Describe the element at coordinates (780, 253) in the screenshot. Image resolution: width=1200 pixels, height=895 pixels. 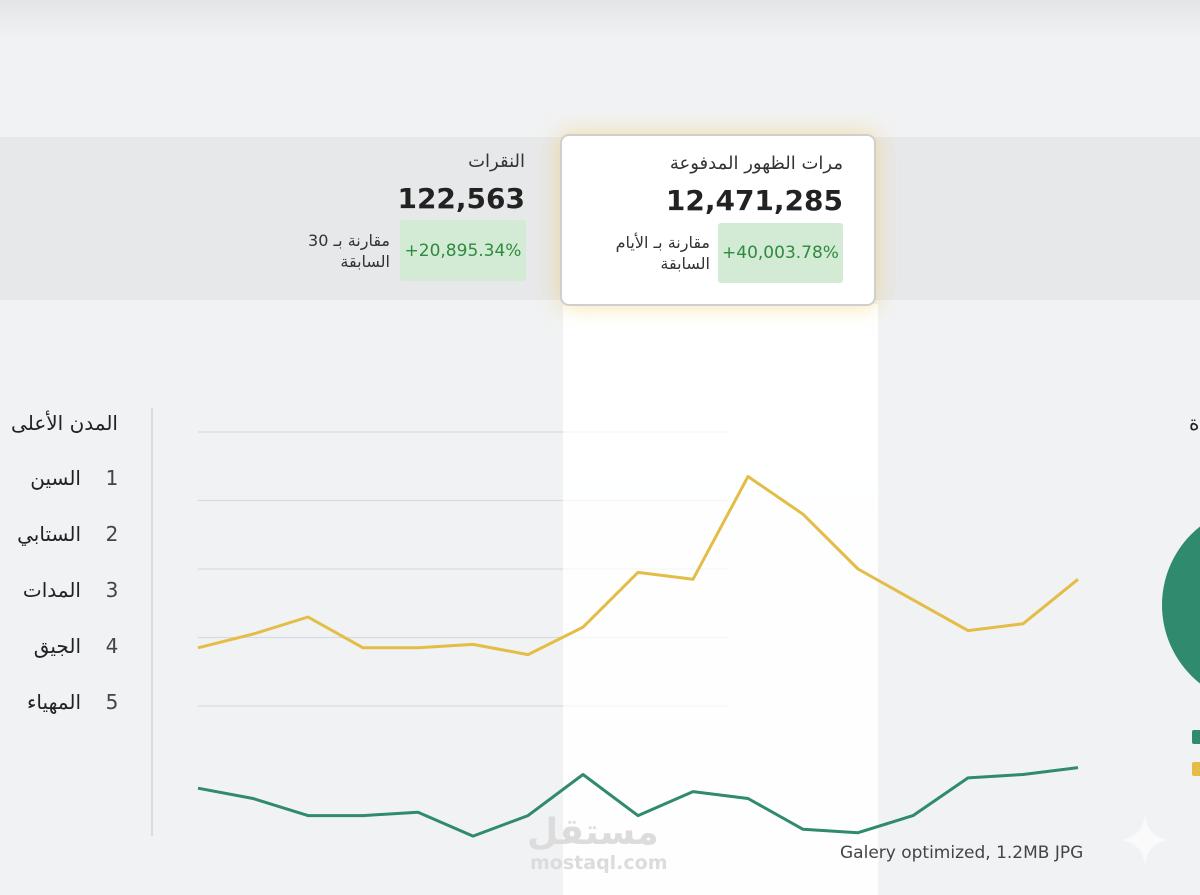
I see `kpi-change: +40,003.78%` at that location.